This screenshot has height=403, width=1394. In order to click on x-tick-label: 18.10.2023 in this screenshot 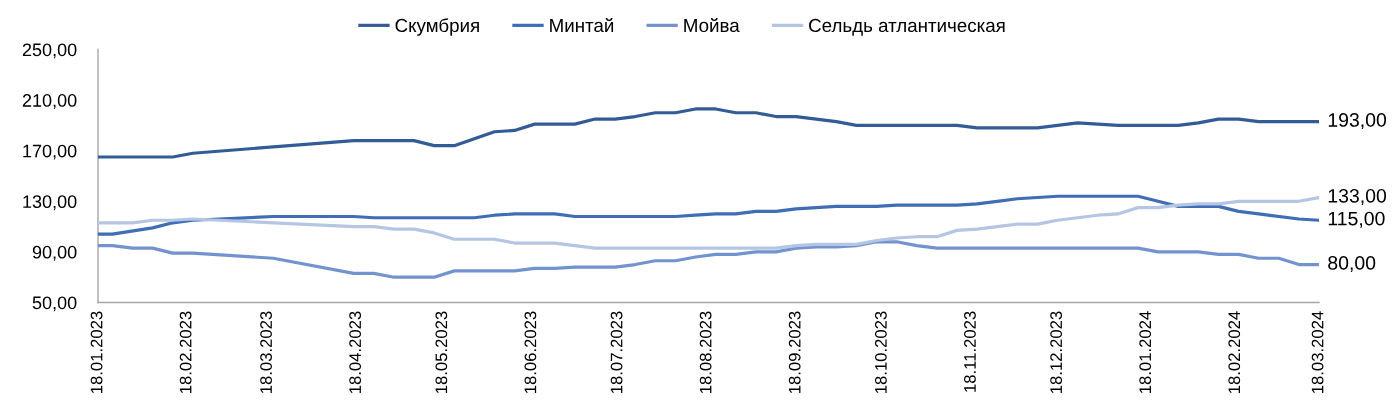, I will do `click(880, 352)`.